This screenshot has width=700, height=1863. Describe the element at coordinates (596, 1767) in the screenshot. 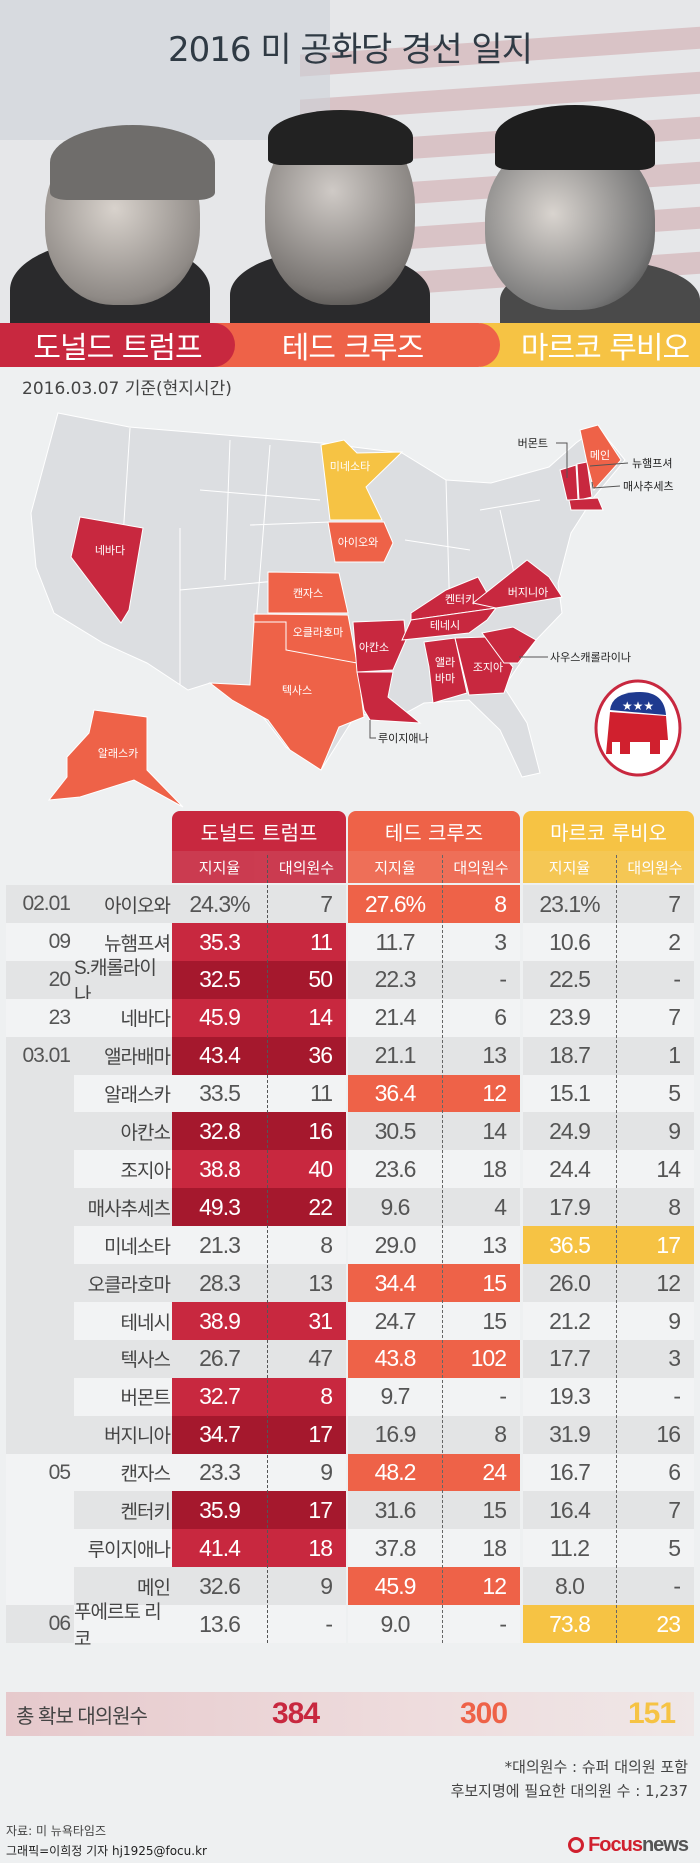

I see `note-superdelegates: *대의원수 : 슈퍼 대의원 포함` at that location.